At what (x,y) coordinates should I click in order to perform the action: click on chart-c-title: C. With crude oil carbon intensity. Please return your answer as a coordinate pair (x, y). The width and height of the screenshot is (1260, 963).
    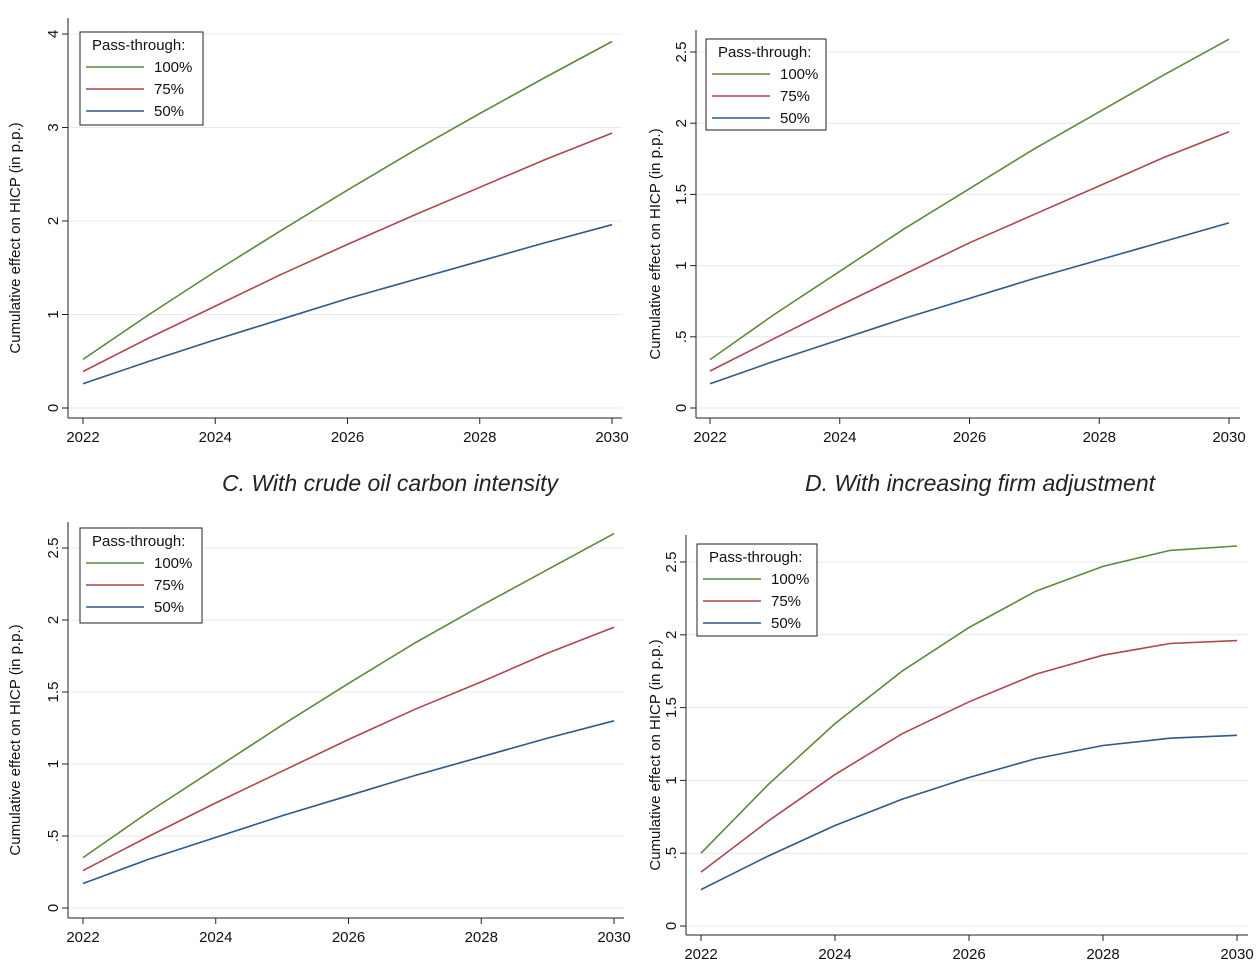
    Looking at the image, I should click on (390, 483).